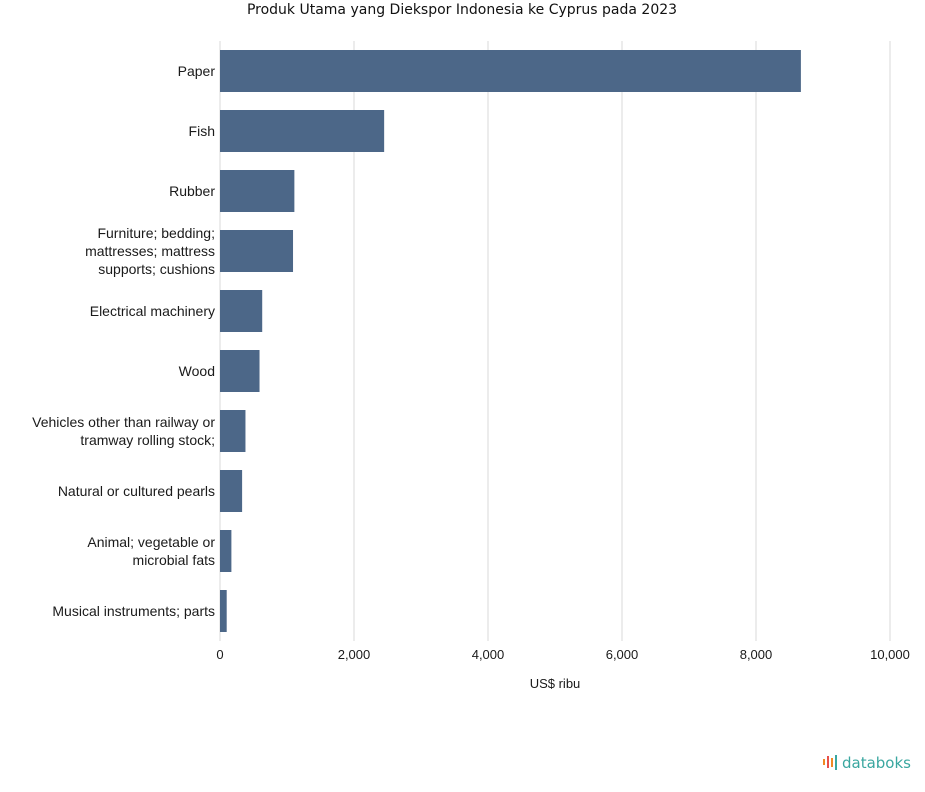 This screenshot has height=792, width=925. Describe the element at coordinates (354, 654) in the screenshot. I see `x-tick-label: 2,000` at that location.